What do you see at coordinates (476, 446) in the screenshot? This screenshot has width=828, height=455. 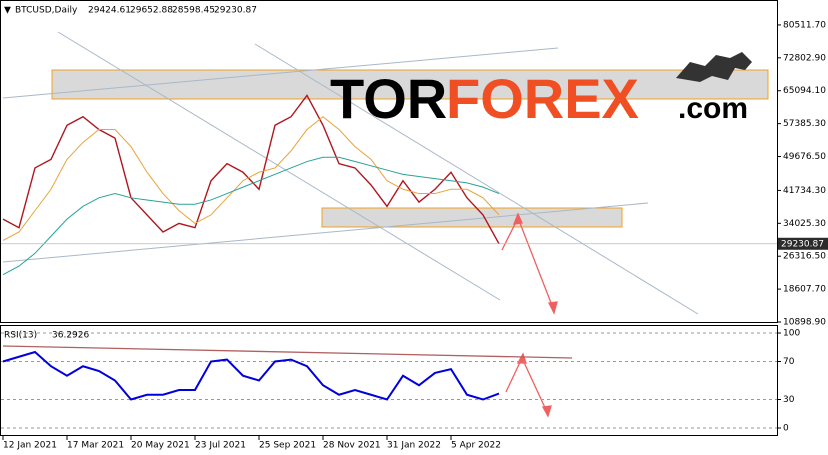 I see `x-tick-label: 5 Apr 2022` at bounding box center [476, 446].